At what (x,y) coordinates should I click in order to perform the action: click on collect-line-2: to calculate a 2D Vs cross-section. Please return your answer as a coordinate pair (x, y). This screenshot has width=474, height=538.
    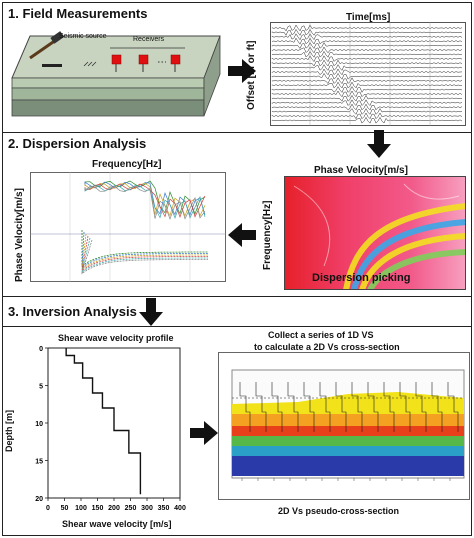
    Looking at the image, I should click on (327, 347).